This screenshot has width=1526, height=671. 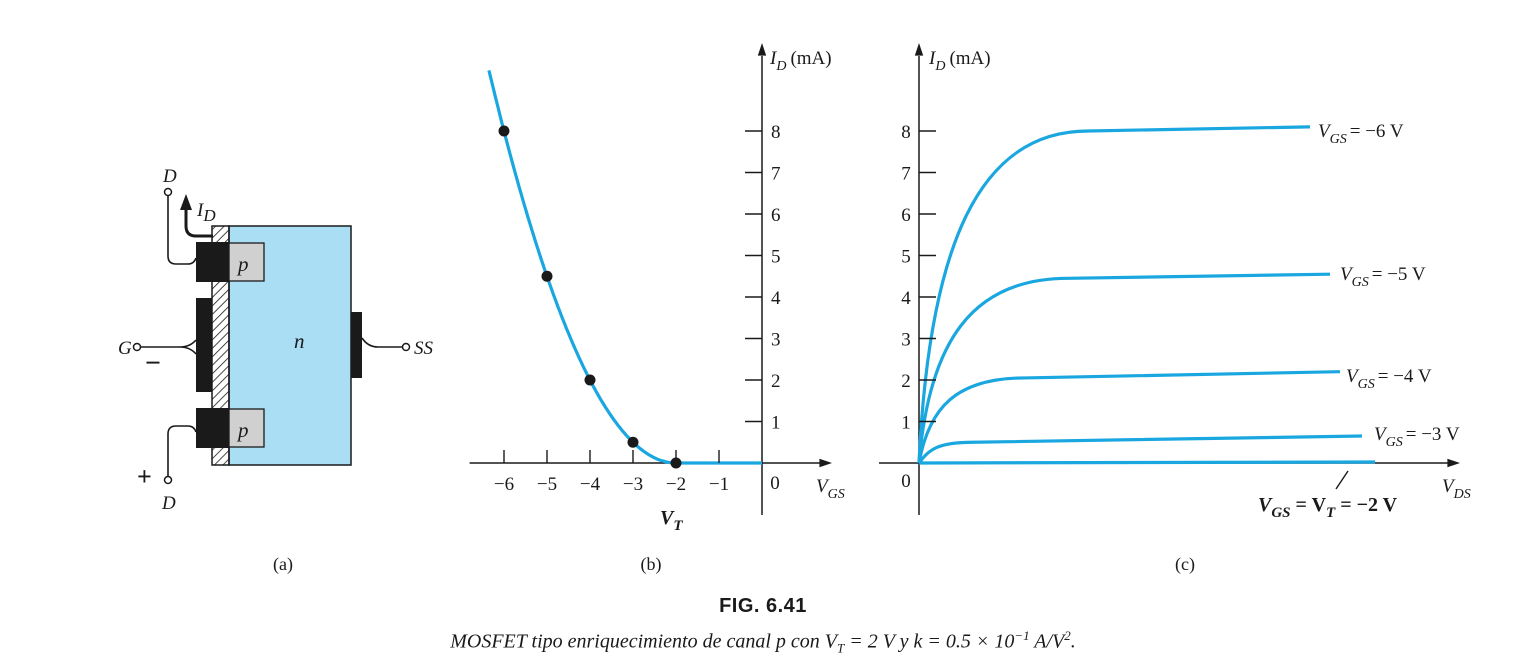 I want to click on drain-top-label: D, so click(x=169, y=176).